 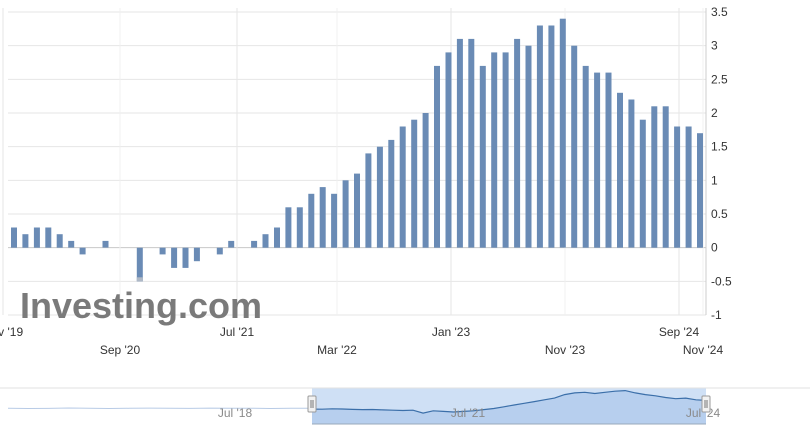 I want to click on x-tick-label: Nov '24, so click(x=703, y=350).